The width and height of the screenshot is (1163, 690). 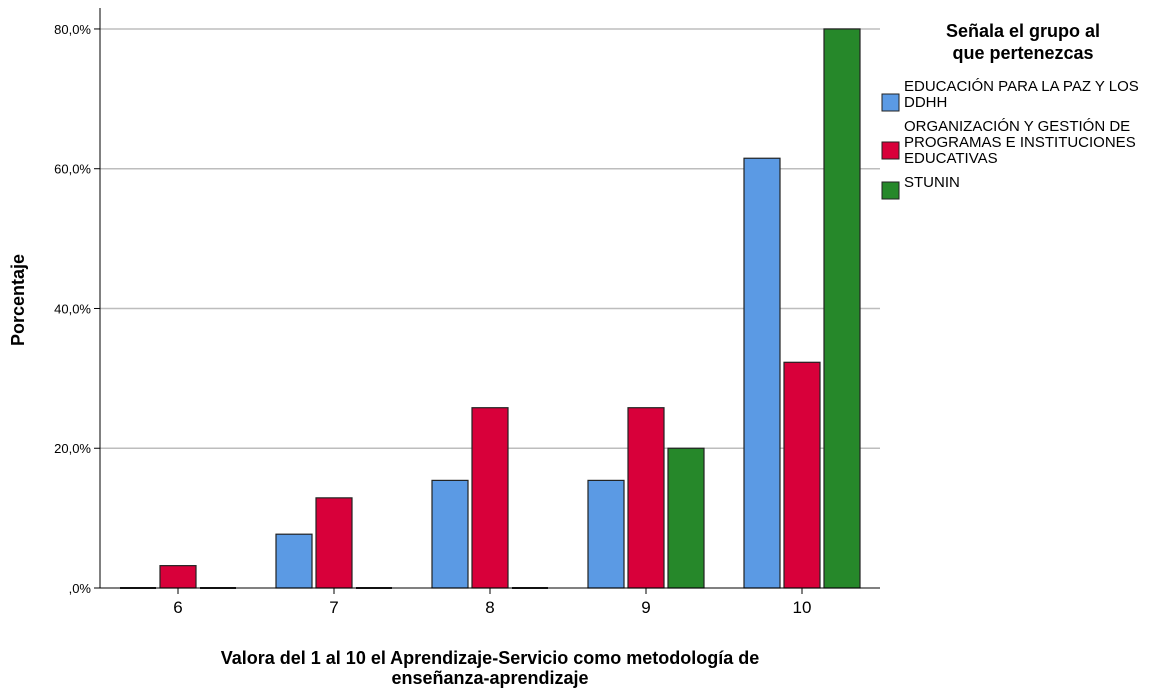 I want to click on y-tick-label: ,0%, so click(x=80, y=588).